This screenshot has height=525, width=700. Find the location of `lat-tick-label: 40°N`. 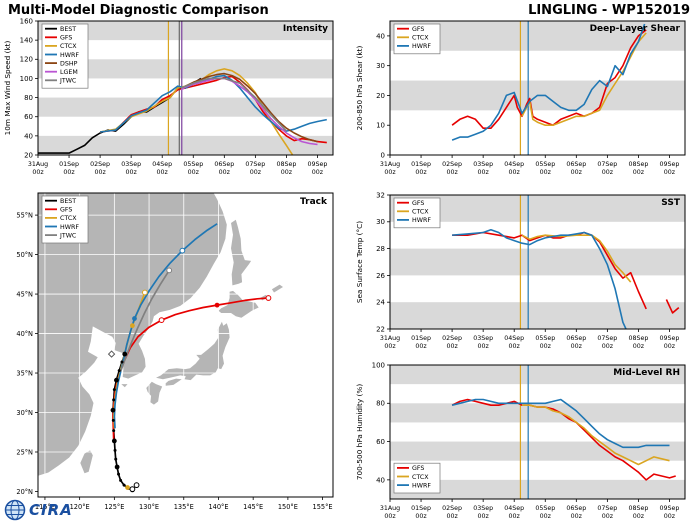

lat-tick-label: 40°N is located at coordinates (24, 334).